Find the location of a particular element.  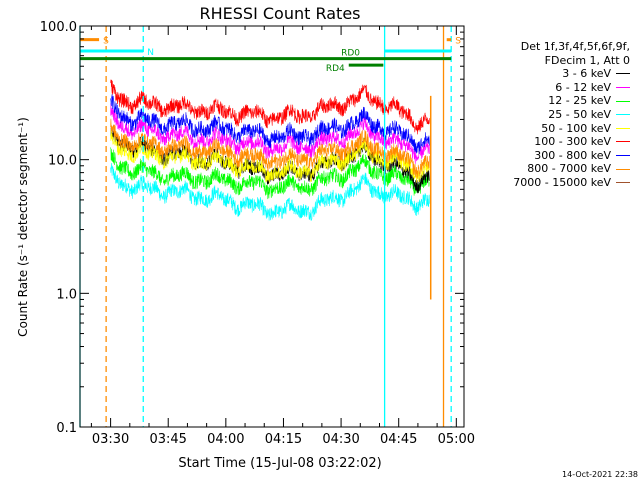

x-tick-label: 04:15 is located at coordinates (283, 439).